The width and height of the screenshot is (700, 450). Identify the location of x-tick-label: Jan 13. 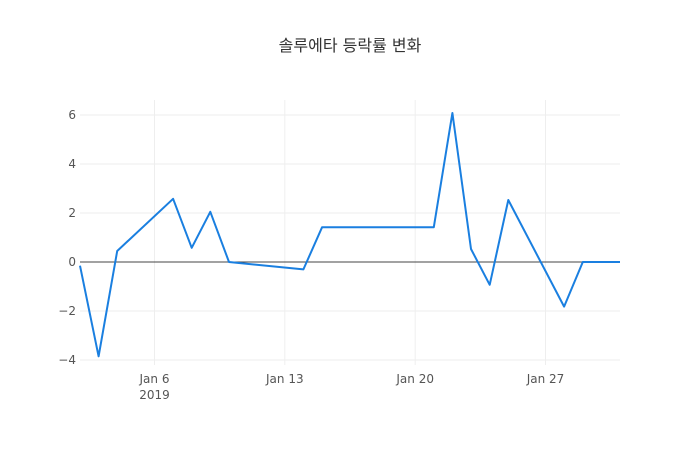
(284, 379).